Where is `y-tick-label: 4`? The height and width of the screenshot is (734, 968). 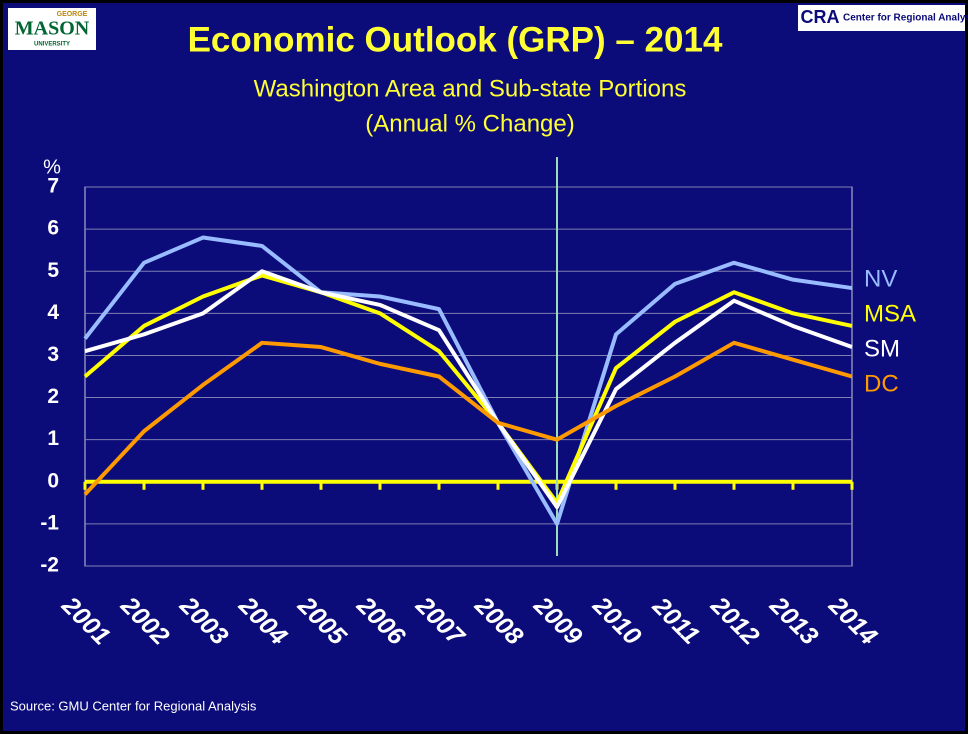 y-tick-label: 4 is located at coordinates (53, 312).